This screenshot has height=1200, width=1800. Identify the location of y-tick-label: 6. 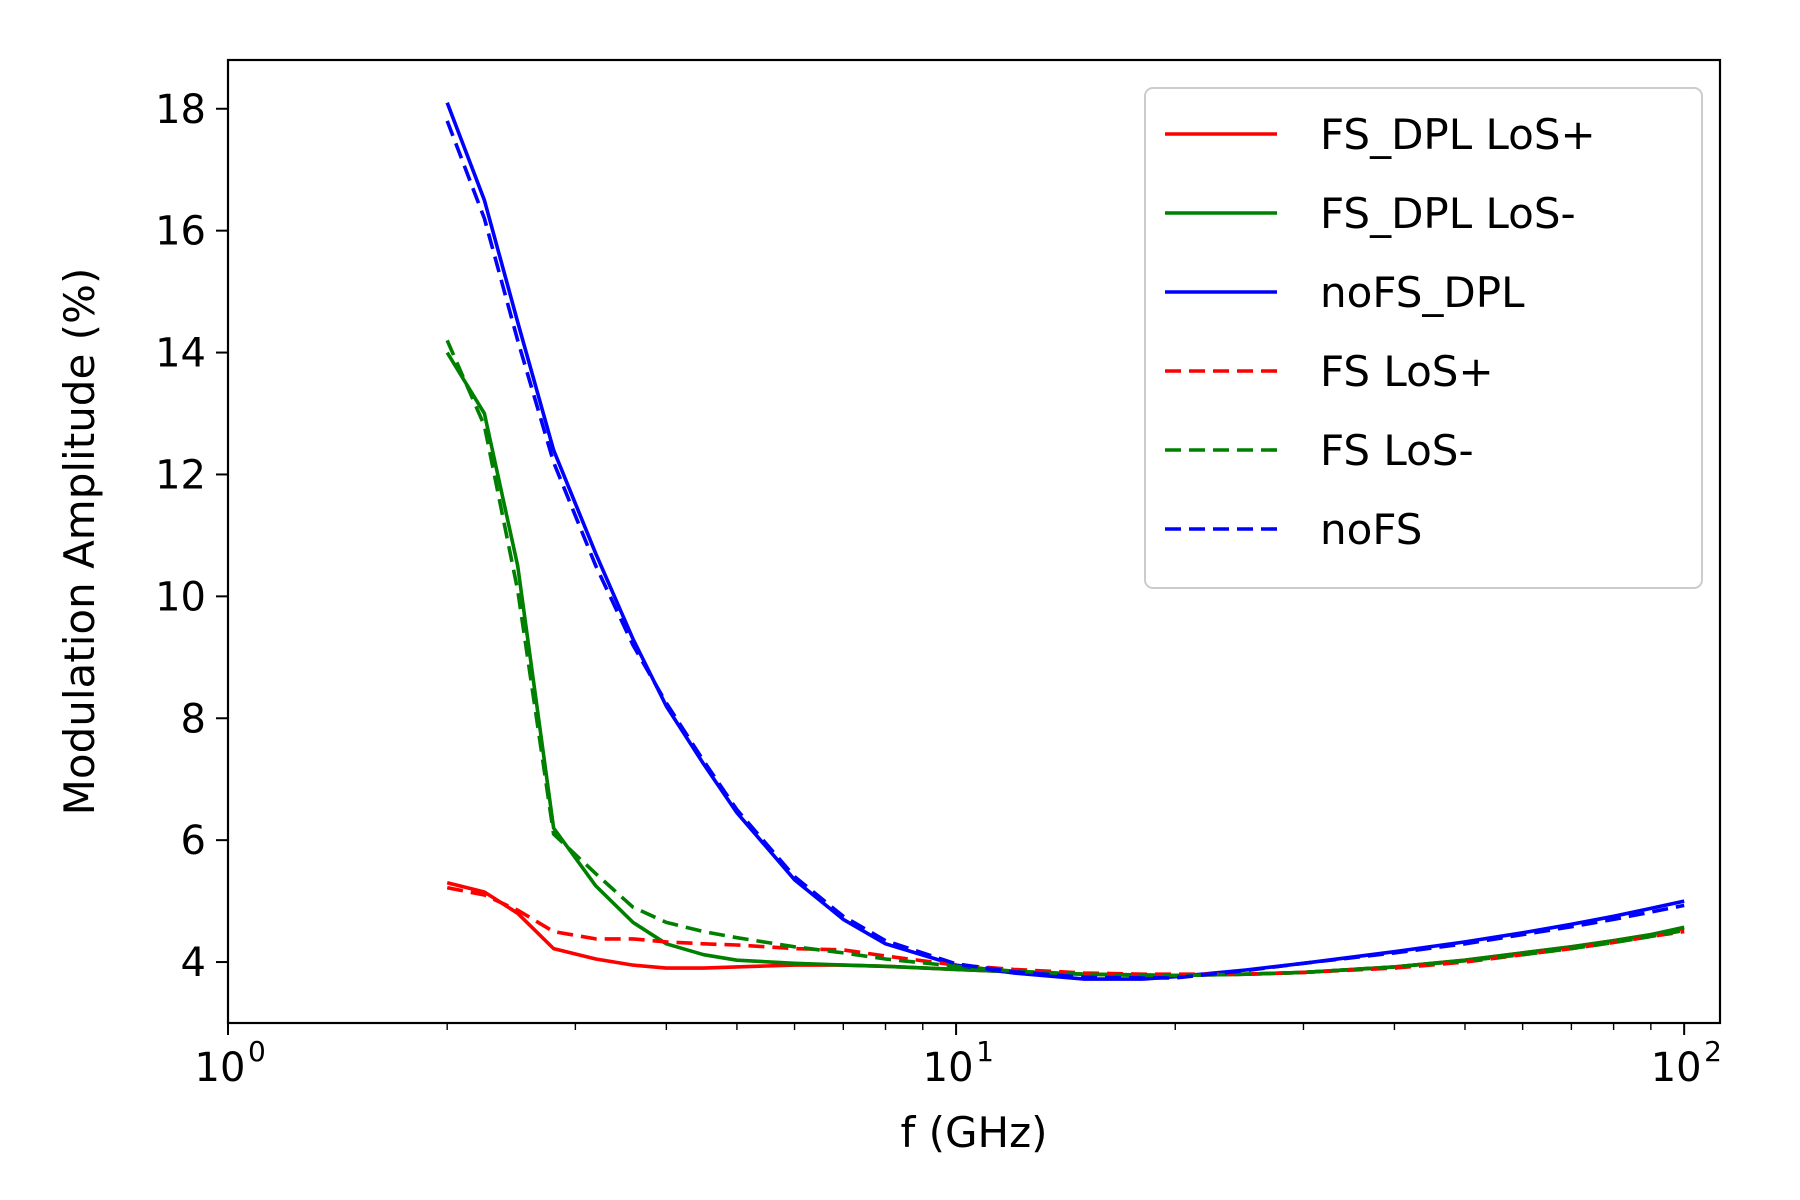
(193, 841).